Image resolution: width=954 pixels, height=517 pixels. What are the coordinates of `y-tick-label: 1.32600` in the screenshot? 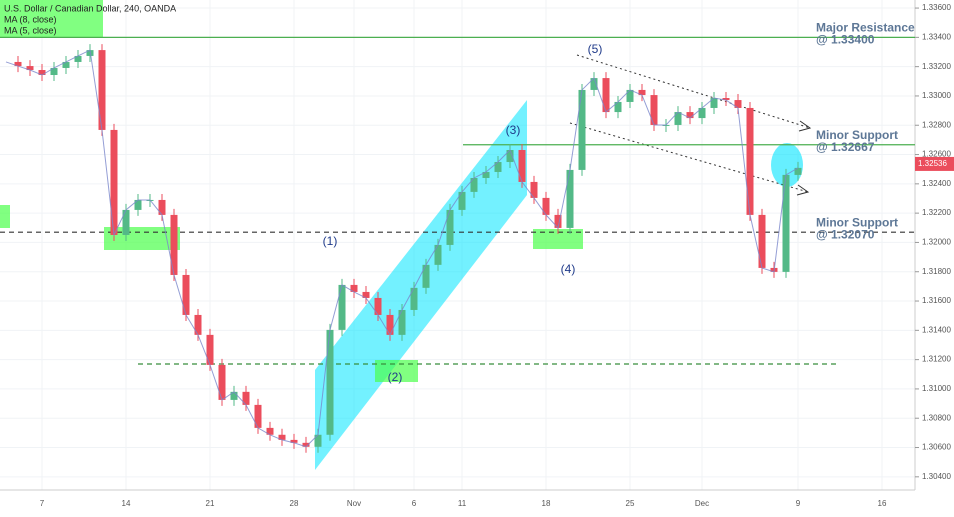 It's located at (936, 154).